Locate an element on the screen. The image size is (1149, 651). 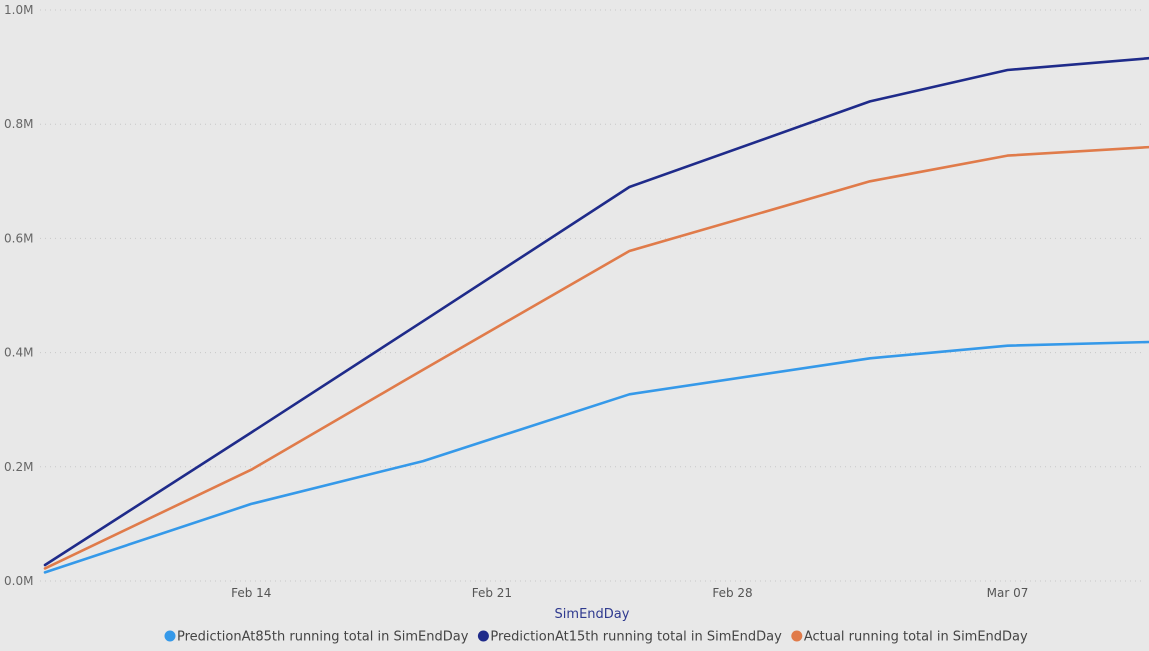
x-tick-label: Feb 14 is located at coordinates (251, 593).